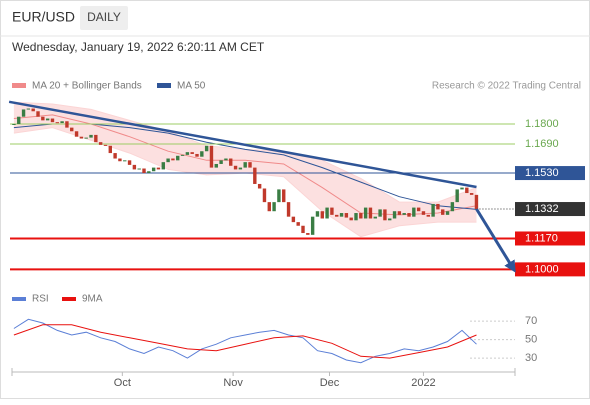  I want to click on legend-label: MA 50, so click(191, 86).